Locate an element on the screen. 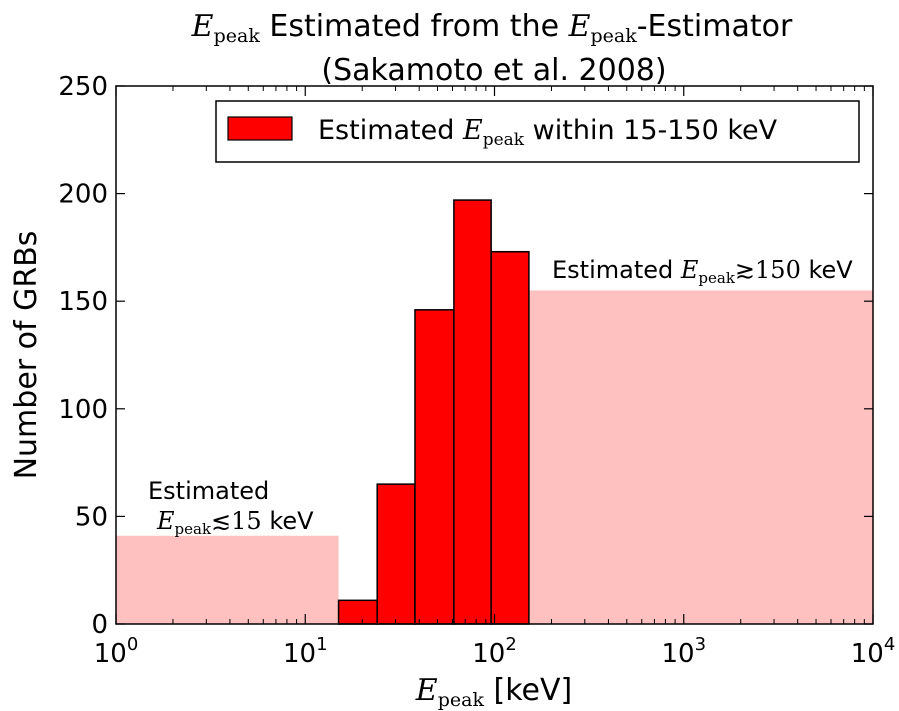 The image size is (899, 711). x-tick-label-0: 10⁰ is located at coordinates (116, 651).